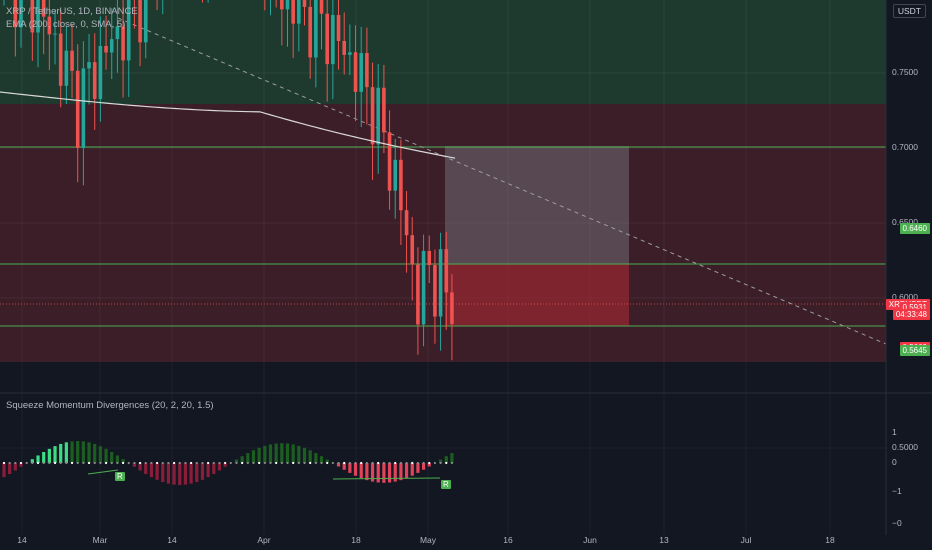  I want to click on symbol-legend: XRP / TetherUS, 1D, BINANCE, so click(72, 11).